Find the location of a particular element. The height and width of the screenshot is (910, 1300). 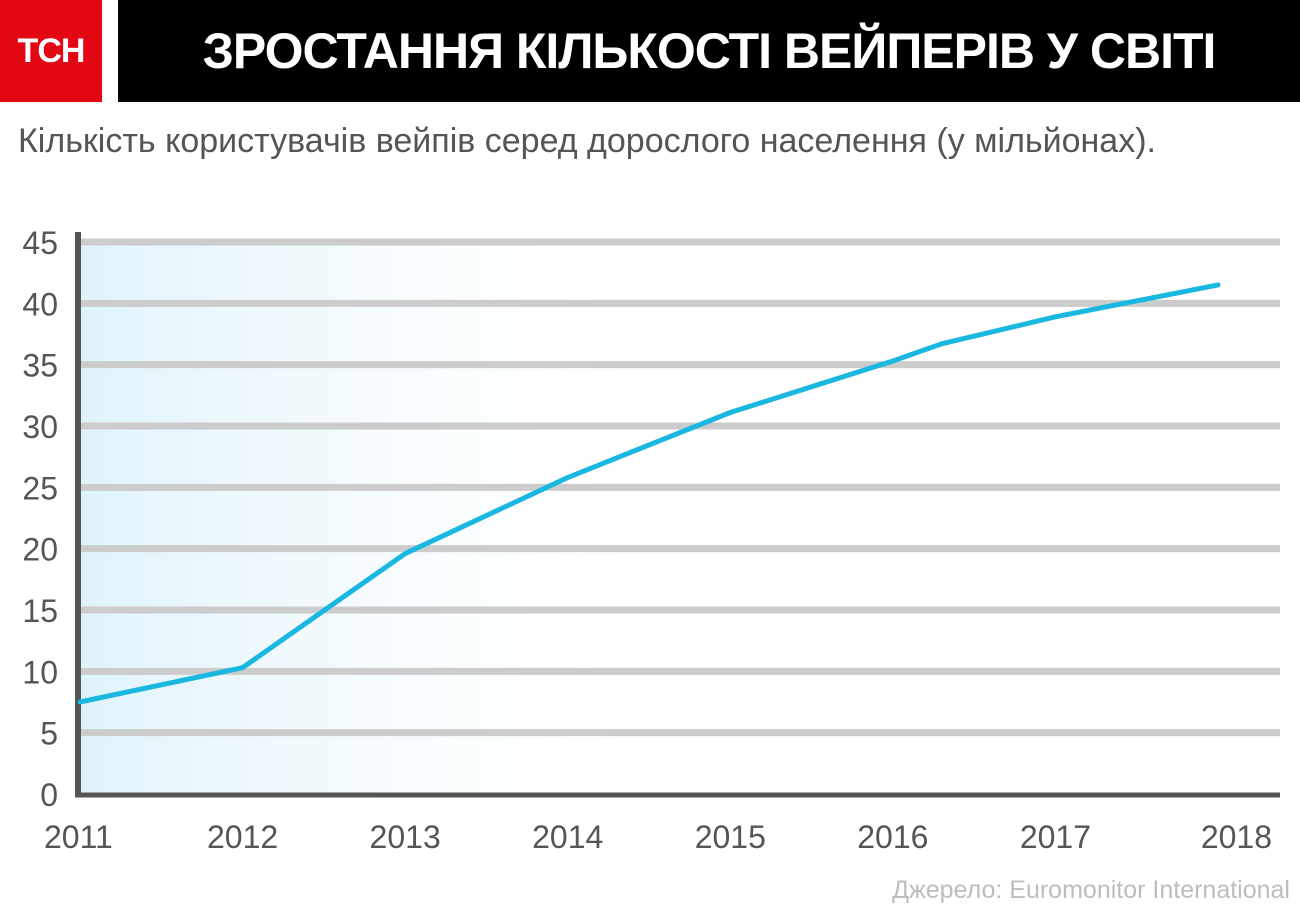

x-tick-label: 2013 is located at coordinates (405, 837).